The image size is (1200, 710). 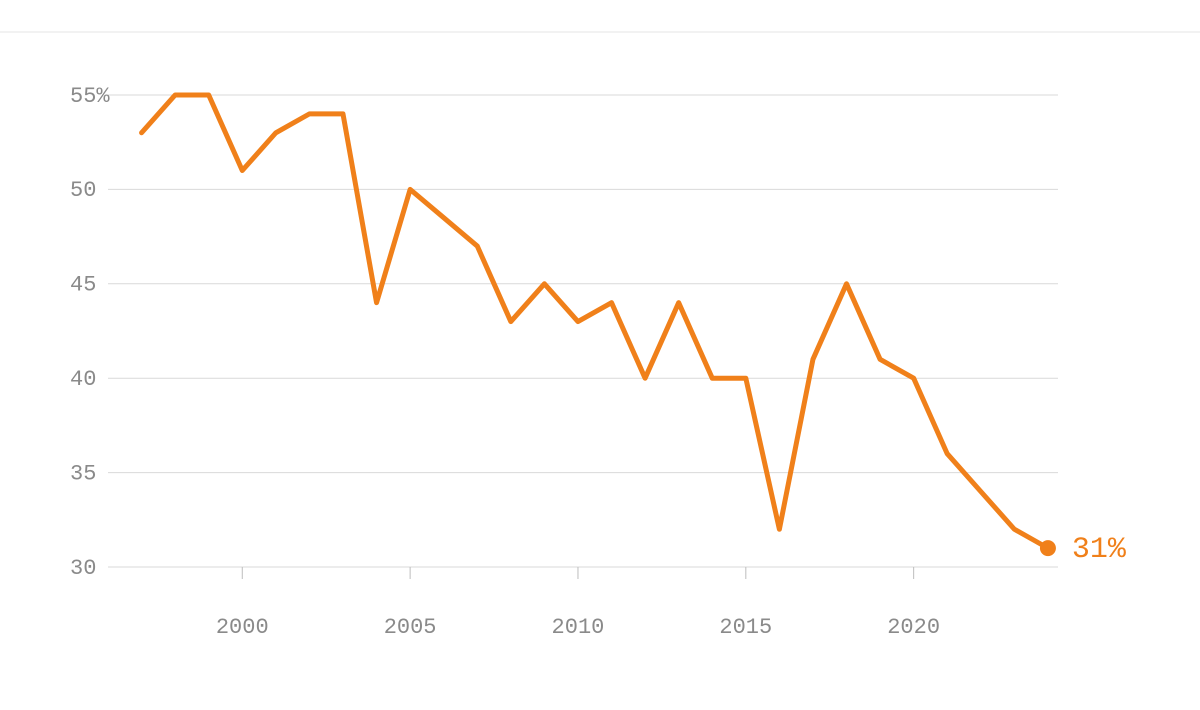 What do you see at coordinates (1047, 548) in the screenshot?
I see `end-point` at bounding box center [1047, 548].